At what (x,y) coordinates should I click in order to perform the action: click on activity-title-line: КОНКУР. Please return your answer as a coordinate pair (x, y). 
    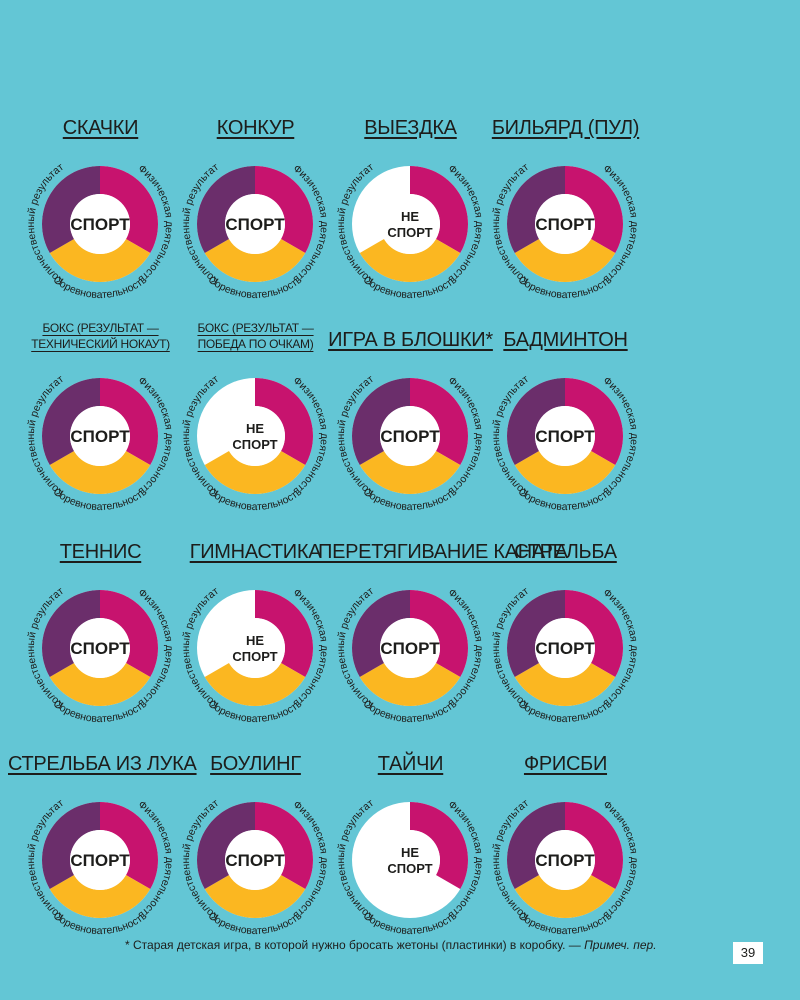
    Looking at the image, I should click on (255, 128).